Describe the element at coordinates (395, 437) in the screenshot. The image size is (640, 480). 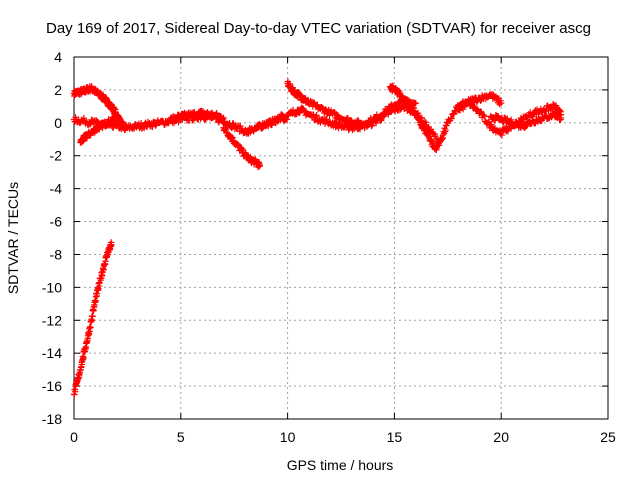
I see `x-tick-label: 15` at that location.